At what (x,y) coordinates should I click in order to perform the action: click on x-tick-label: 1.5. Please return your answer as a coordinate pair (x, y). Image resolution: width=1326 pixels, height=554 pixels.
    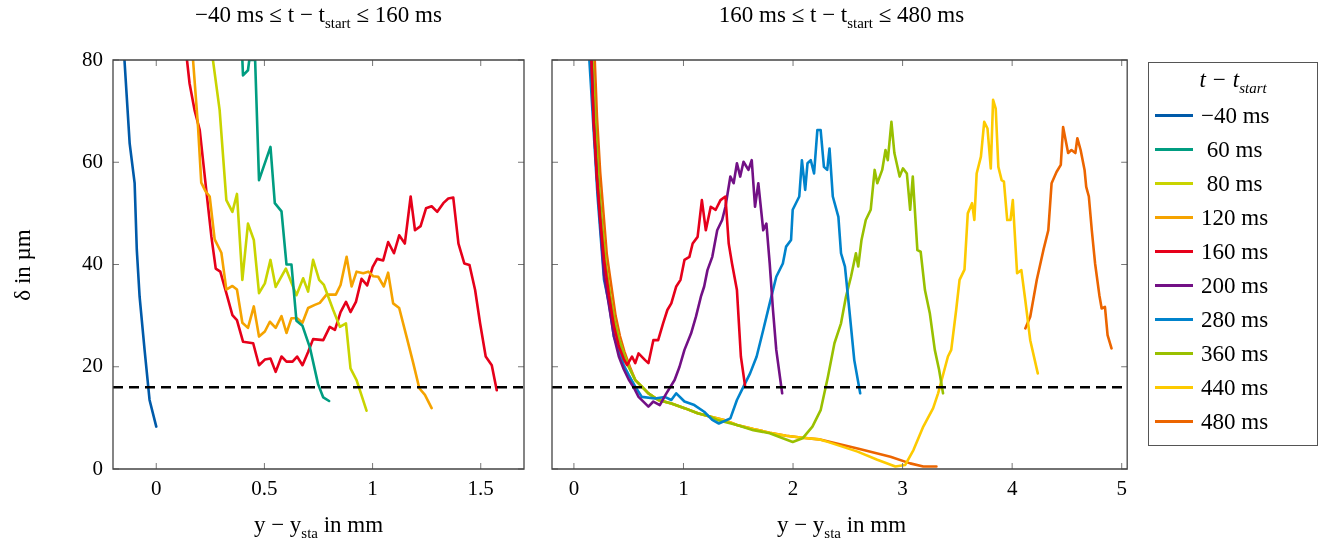
    Looking at the image, I should click on (480, 488).